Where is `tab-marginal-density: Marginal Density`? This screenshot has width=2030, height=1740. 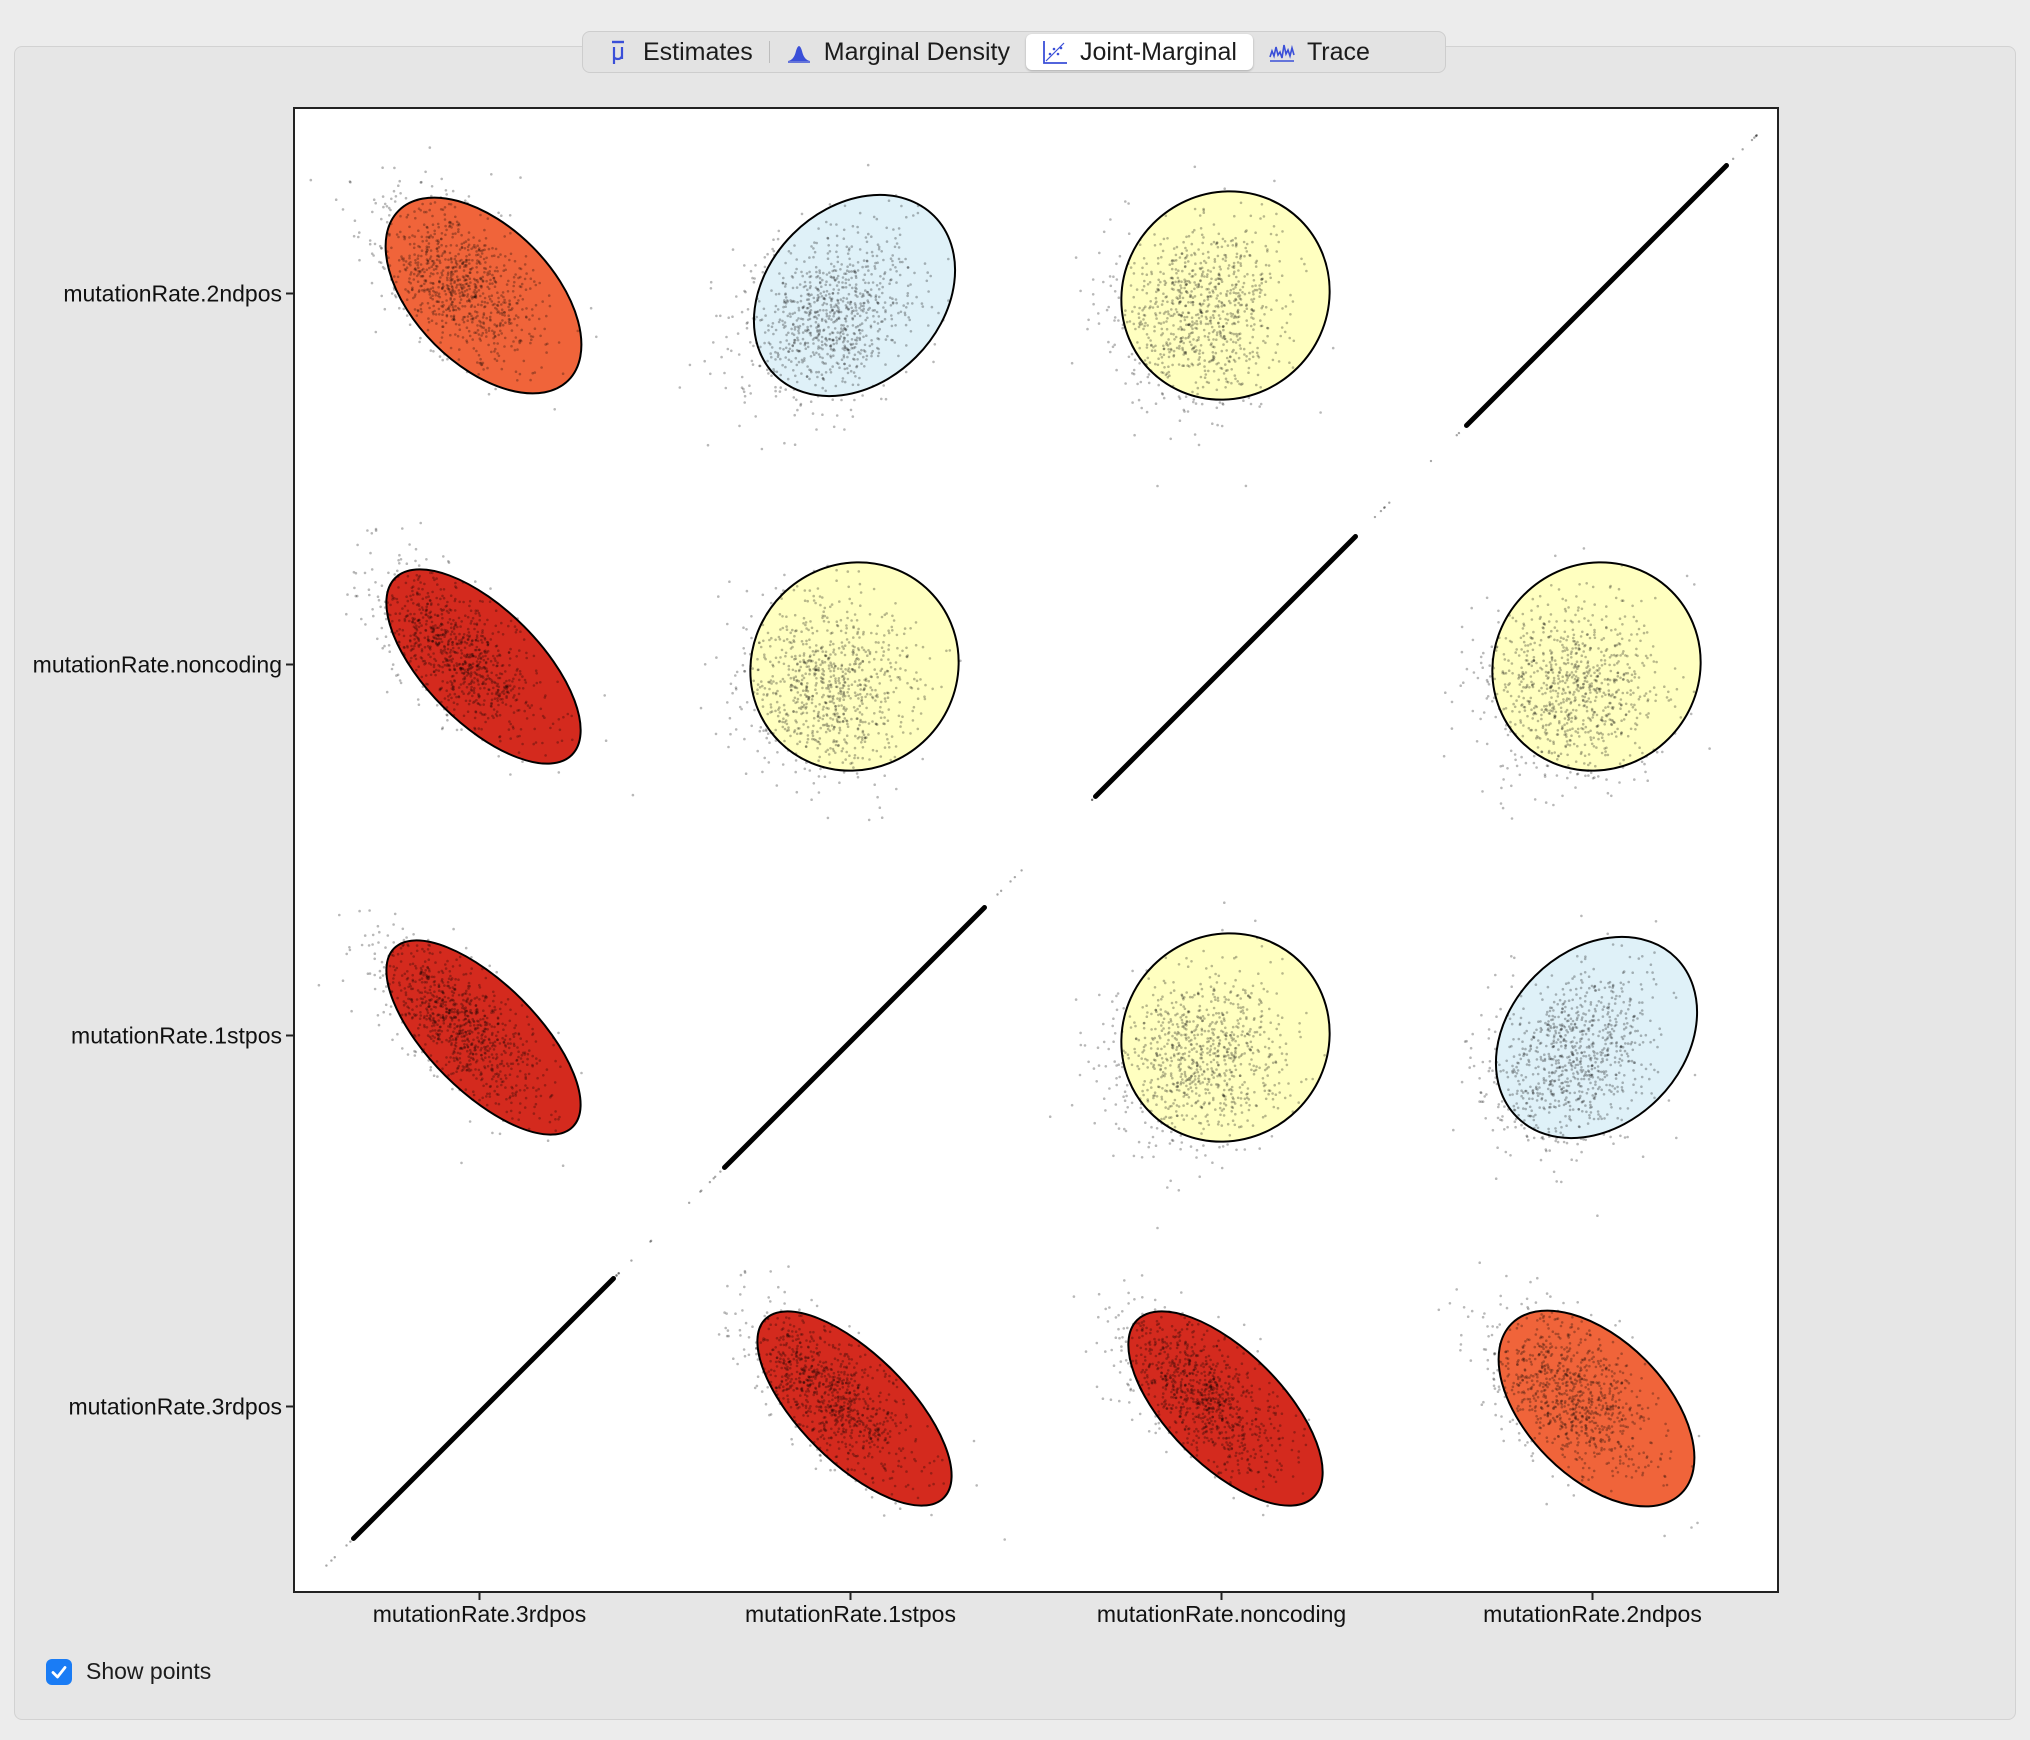
tab-marginal-density: Marginal Density is located at coordinates (898, 52).